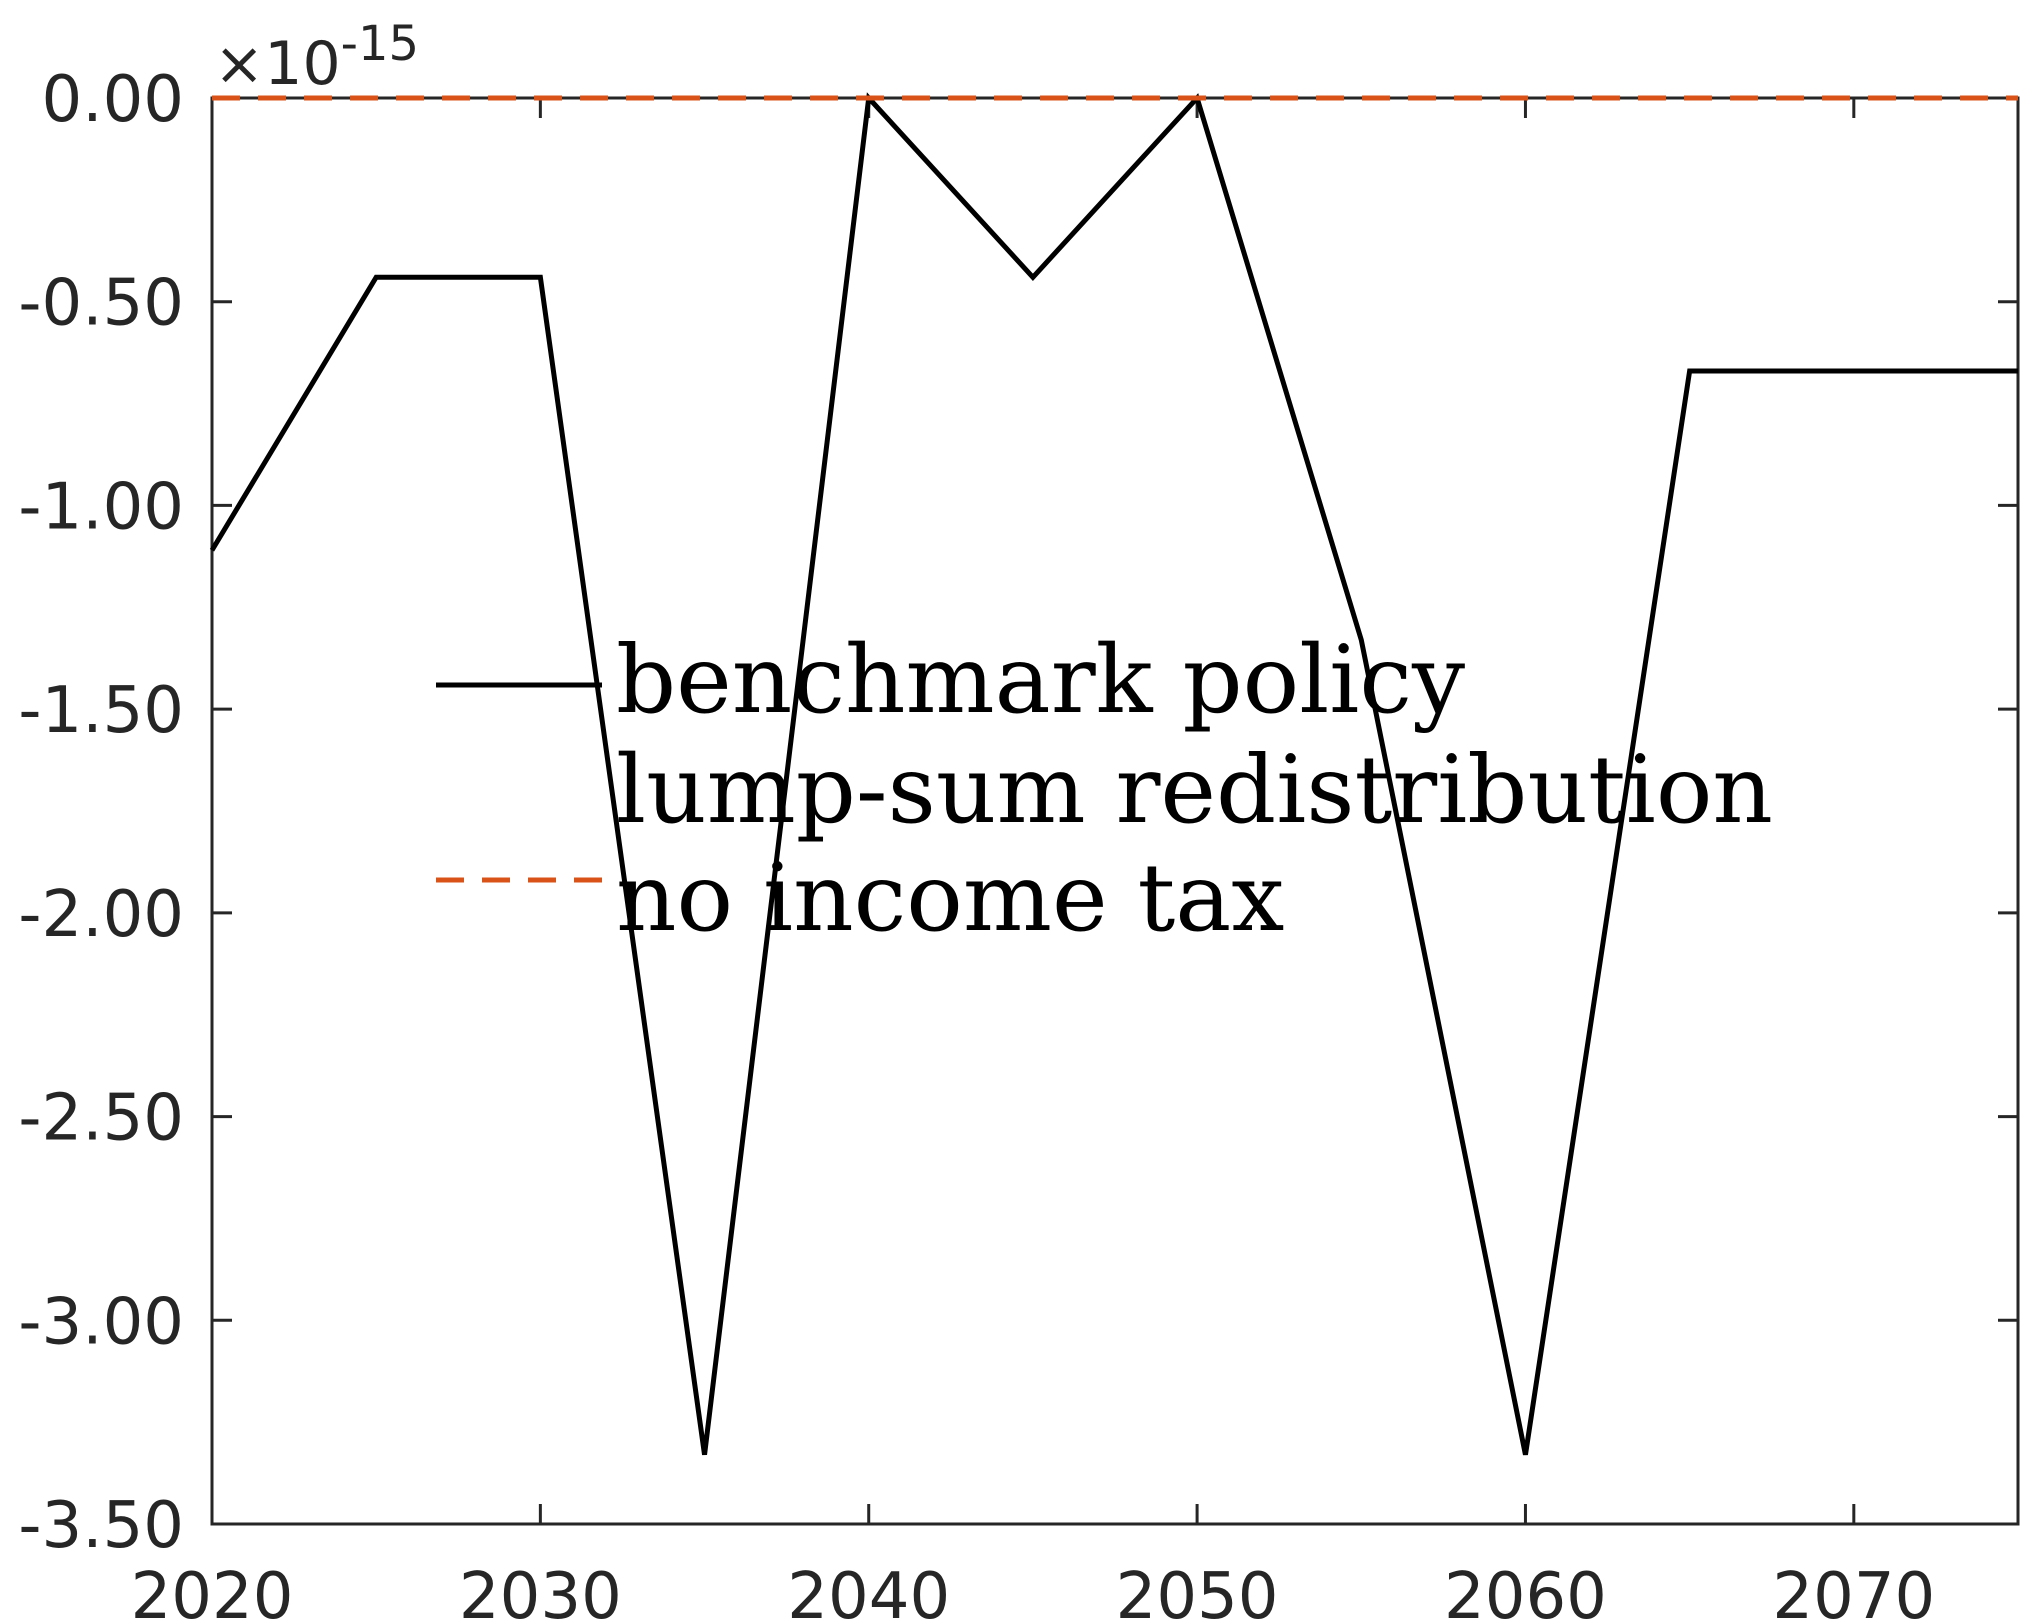 This screenshot has height=1622, width=2023. Describe the element at coordinates (380, 44) in the screenshot. I see `exponent-power: -15` at that location.